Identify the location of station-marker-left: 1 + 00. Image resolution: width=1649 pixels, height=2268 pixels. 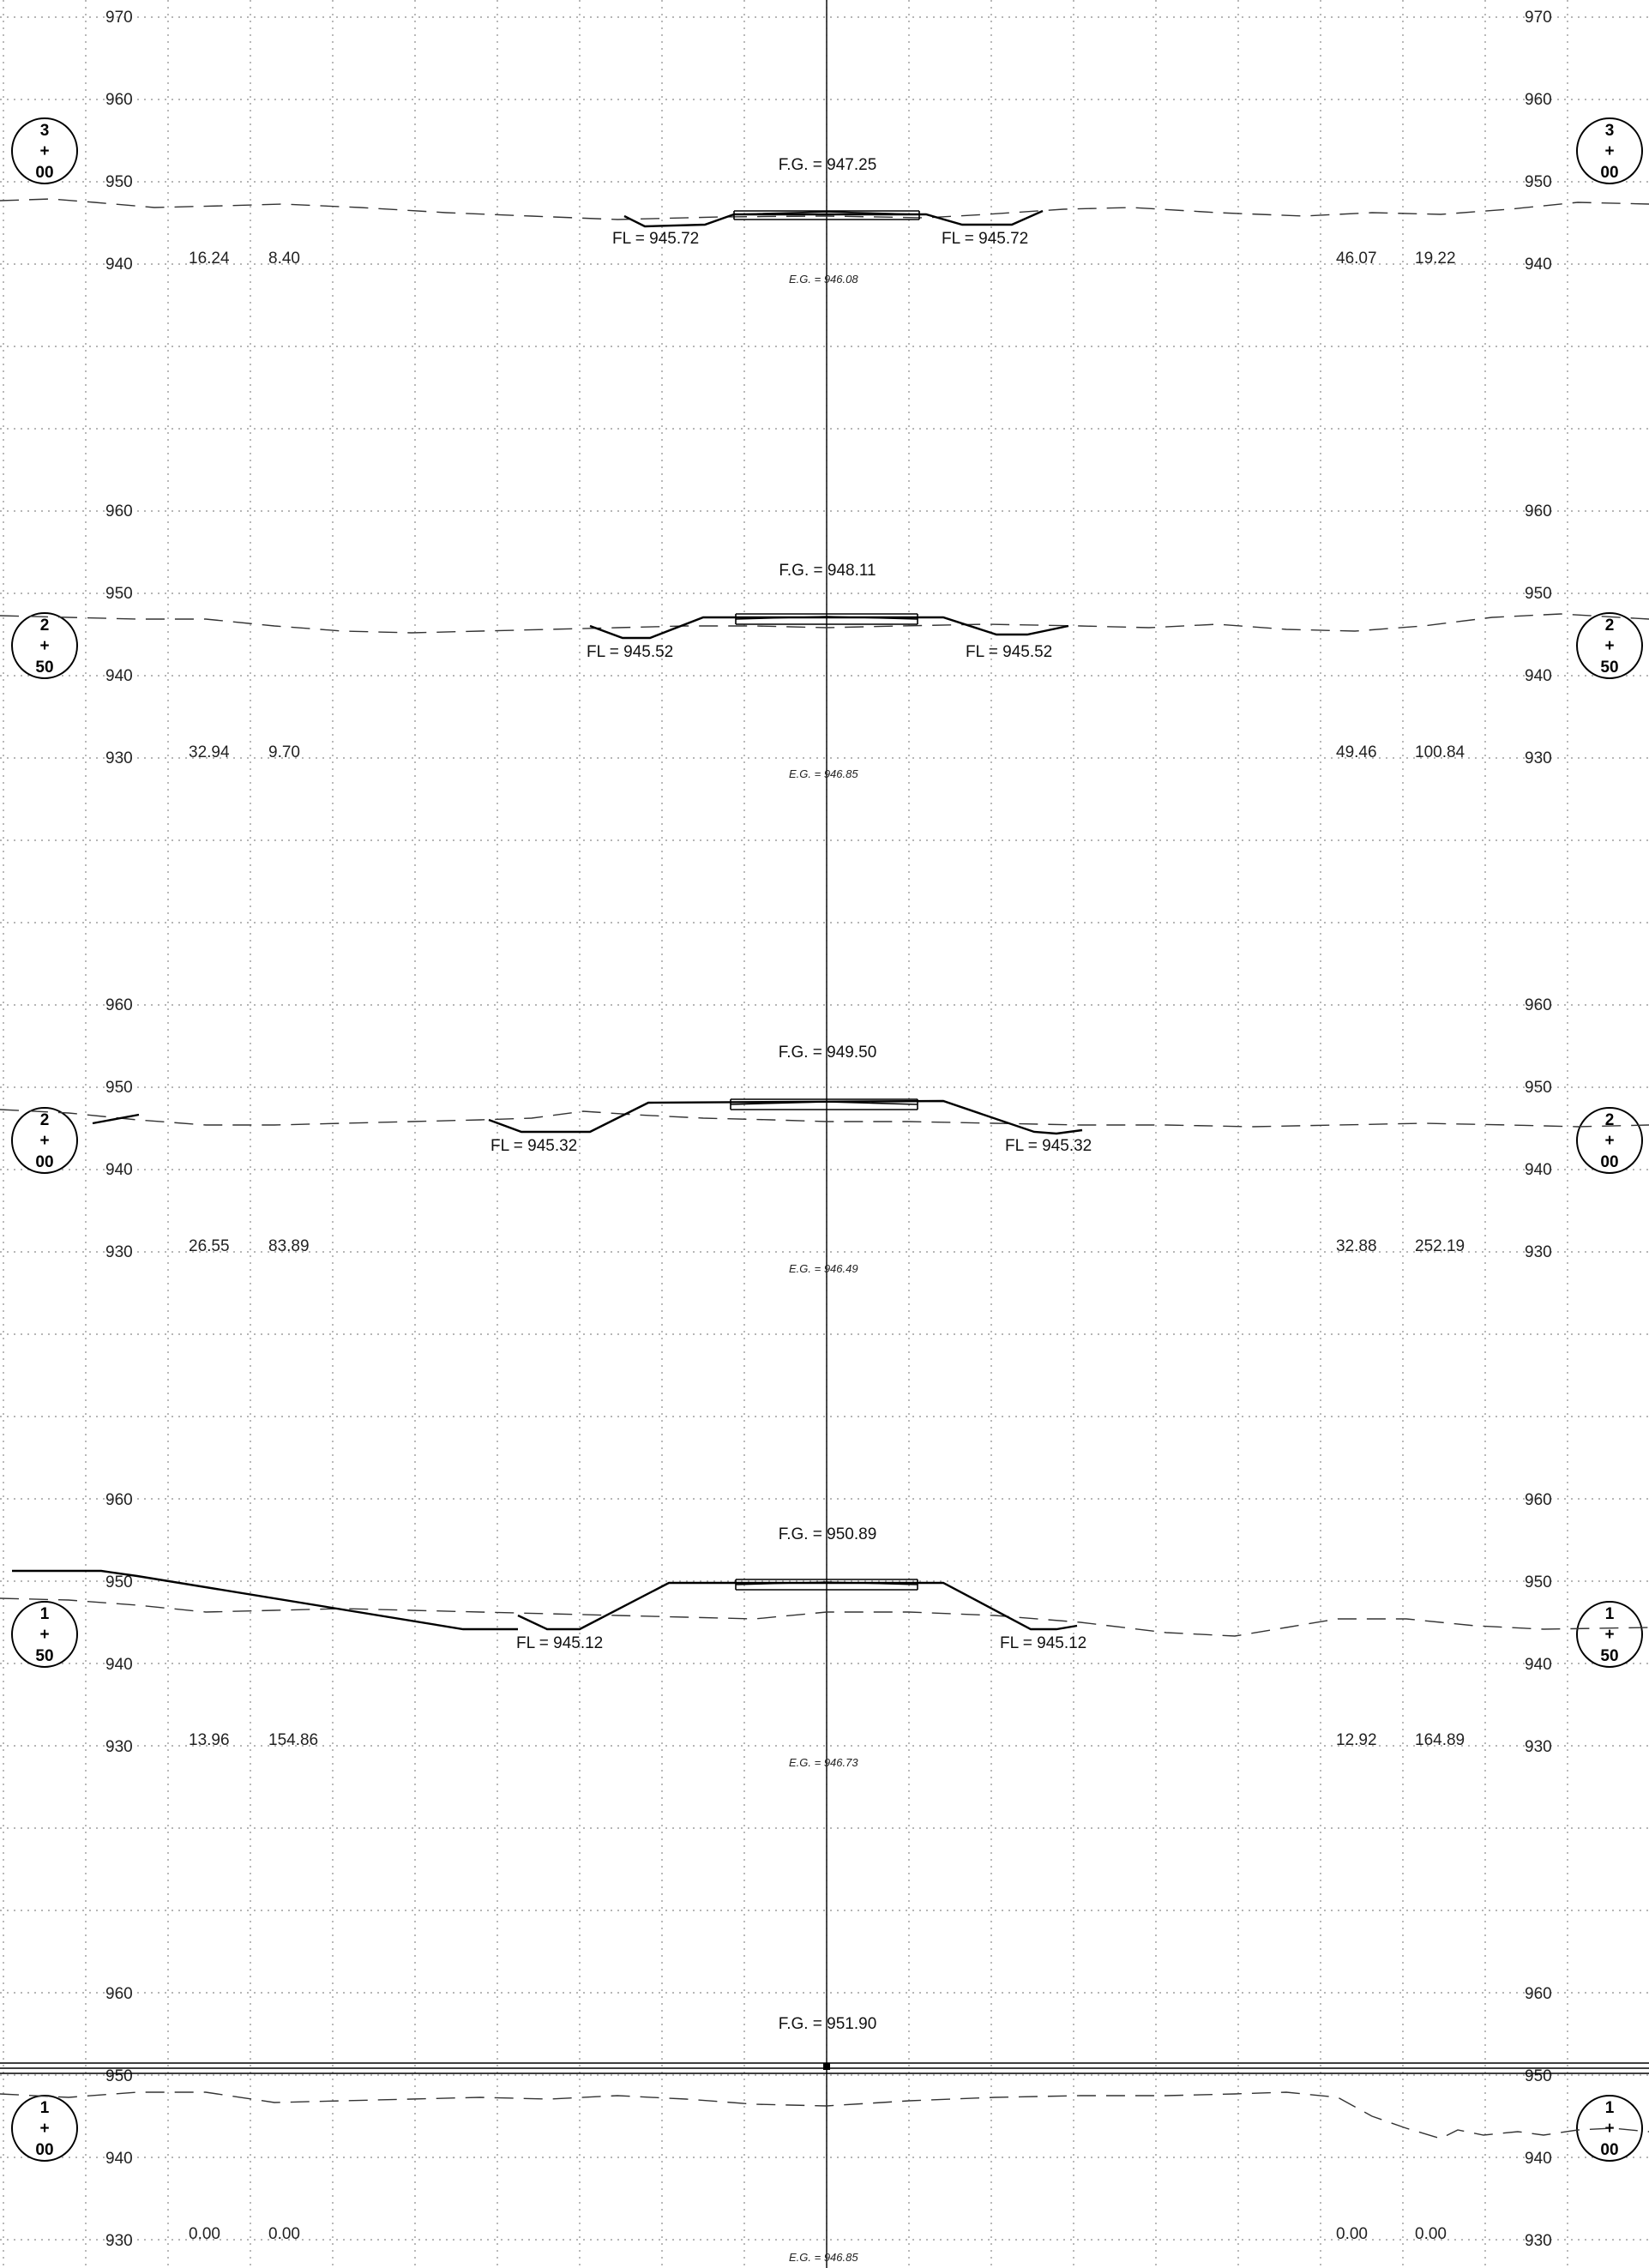
(45, 2128).